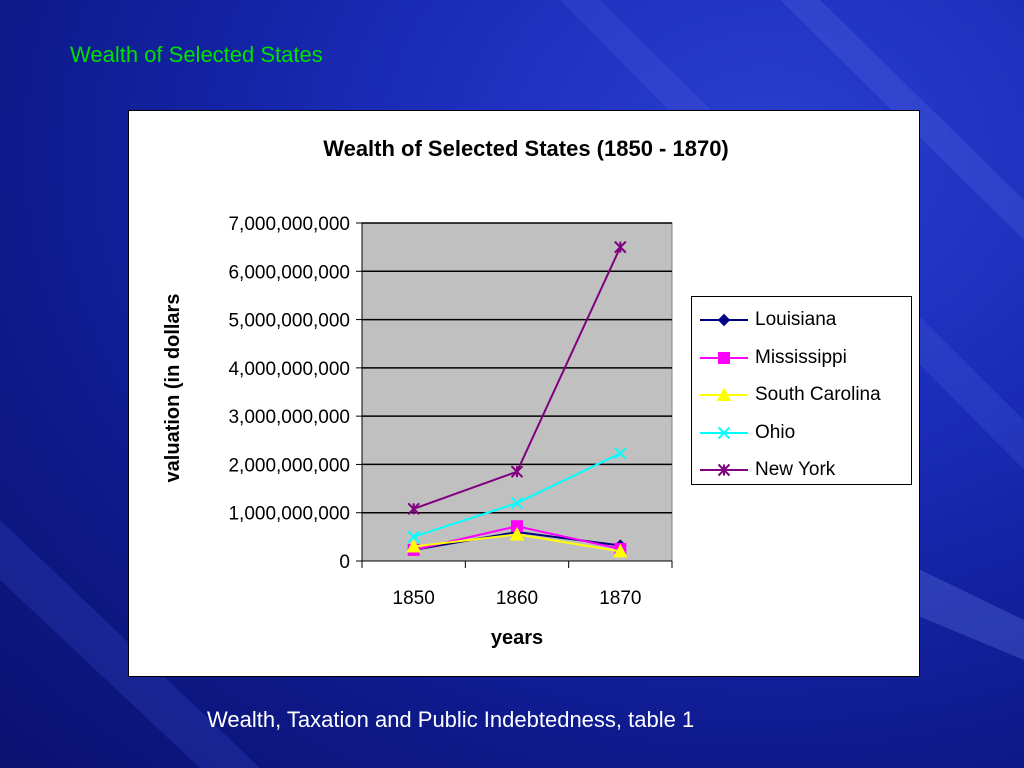  Describe the element at coordinates (289, 272) in the screenshot. I see `y-tick-label: 6,000,000,000` at that location.